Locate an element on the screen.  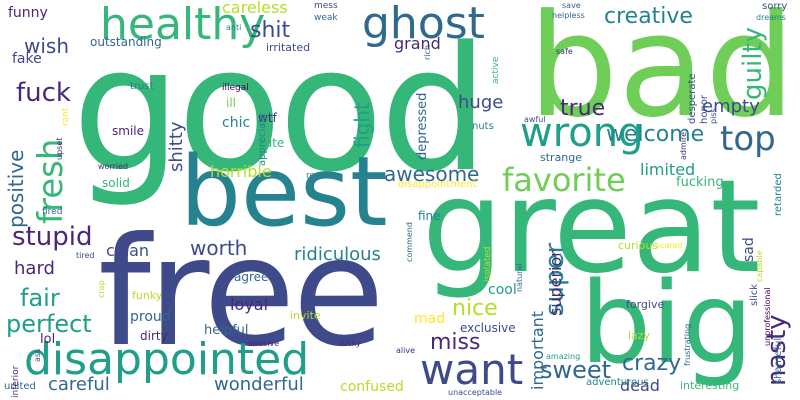
word-cute: cute is located at coordinates (271, 143).